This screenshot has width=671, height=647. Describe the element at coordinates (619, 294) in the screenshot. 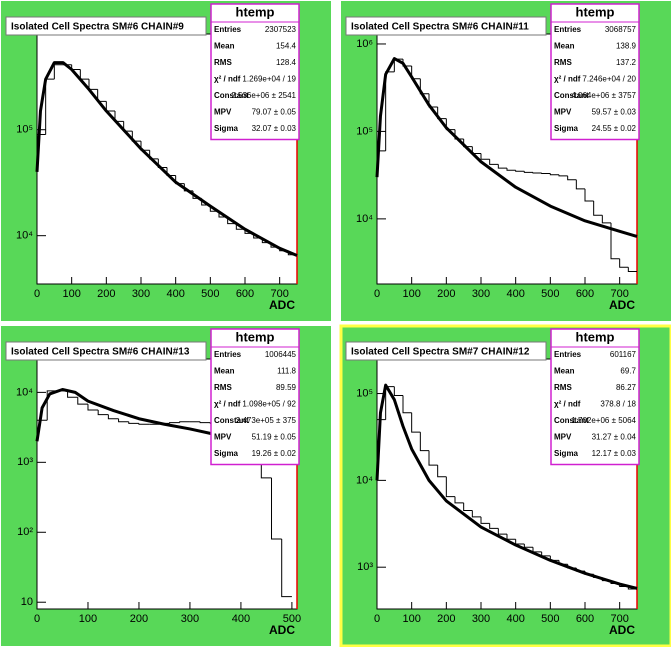

I see `x-tick-label: 700` at that location.